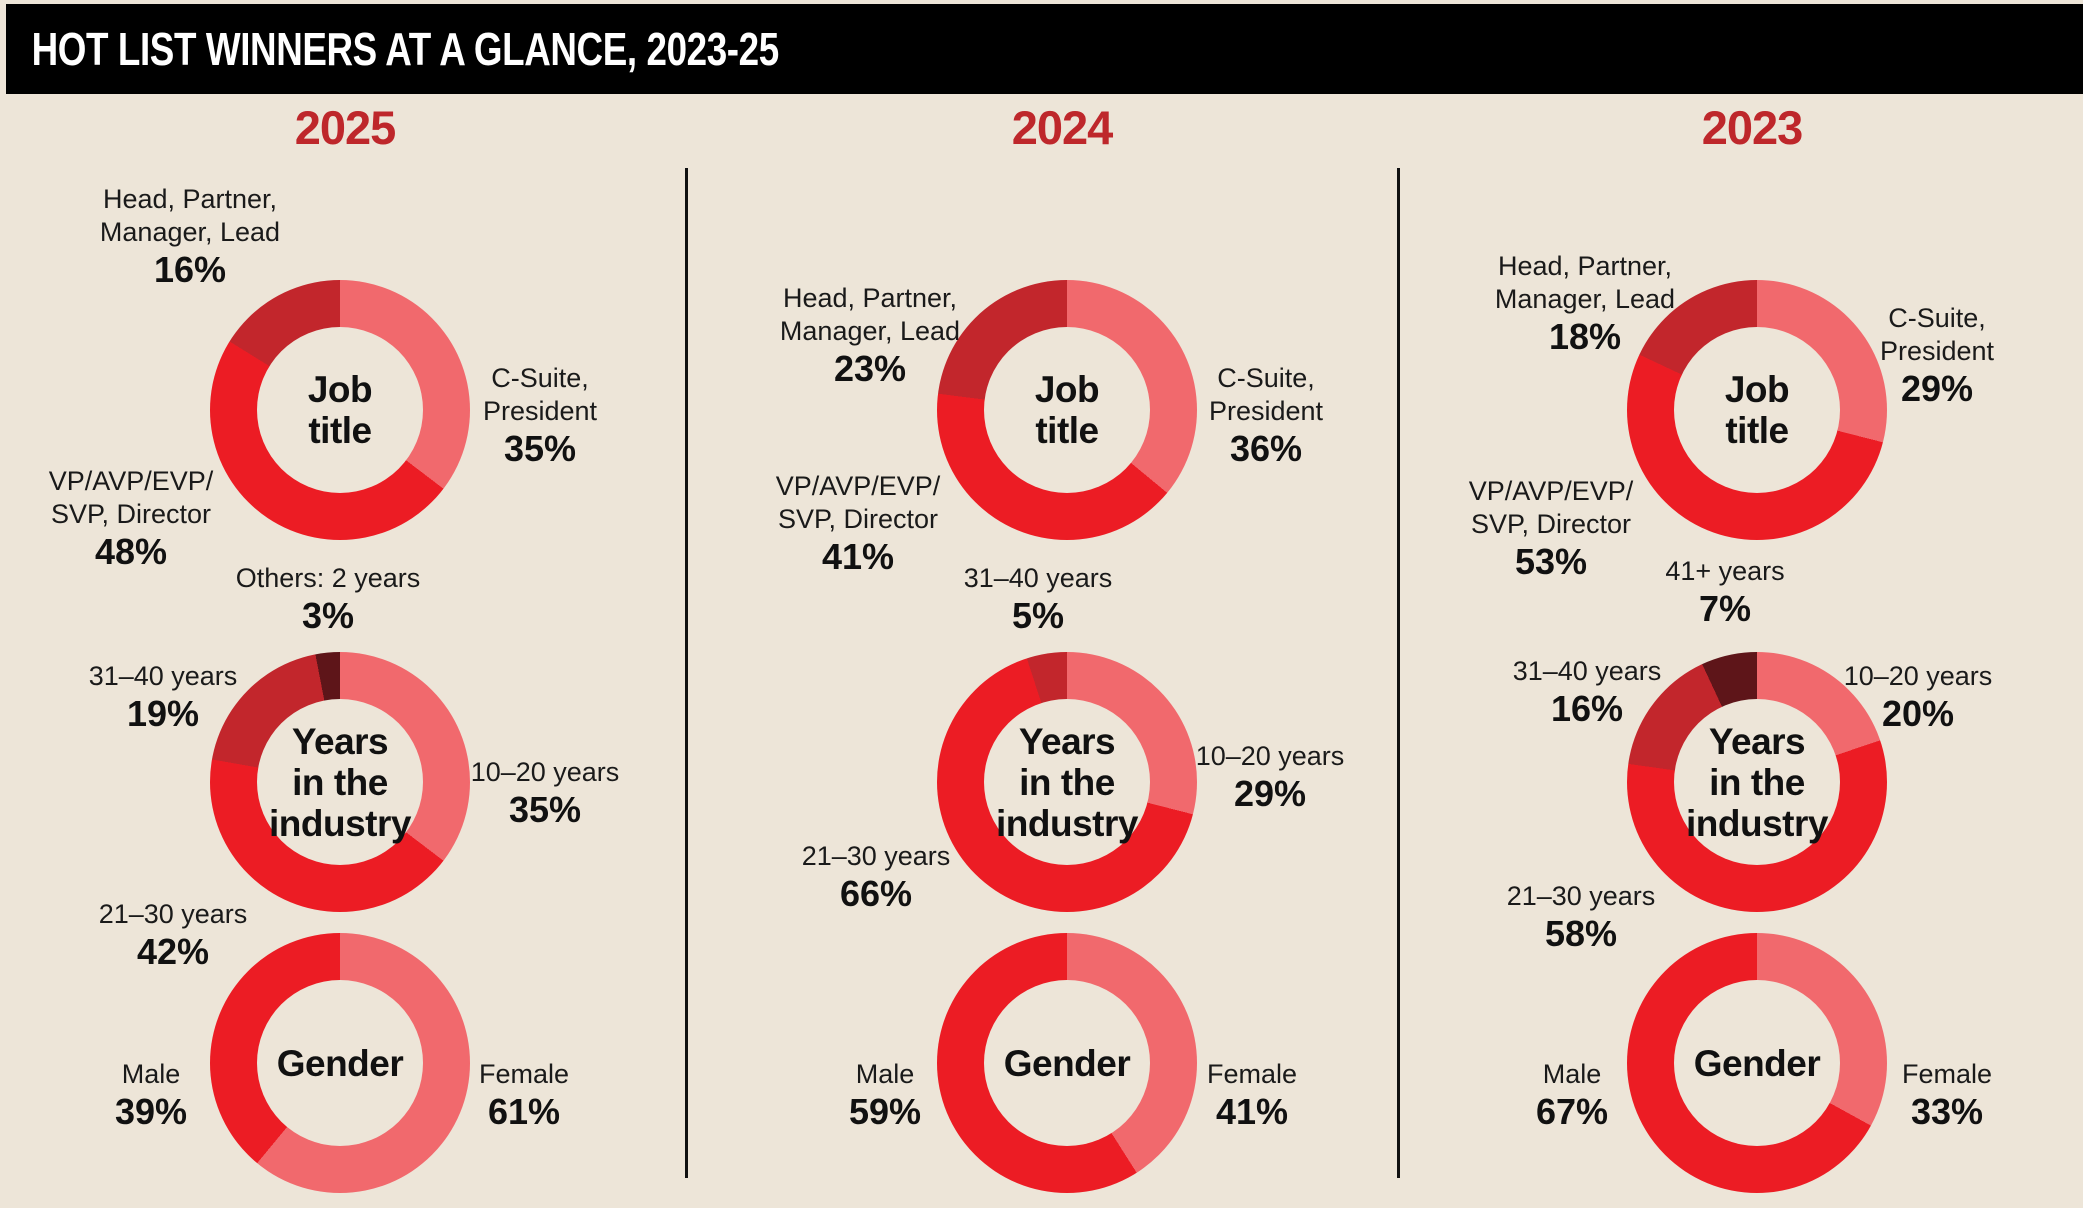 This screenshot has height=1208, width=2083. I want to click on label-csuite: C-Suite, President 29%, so click(1937, 356).